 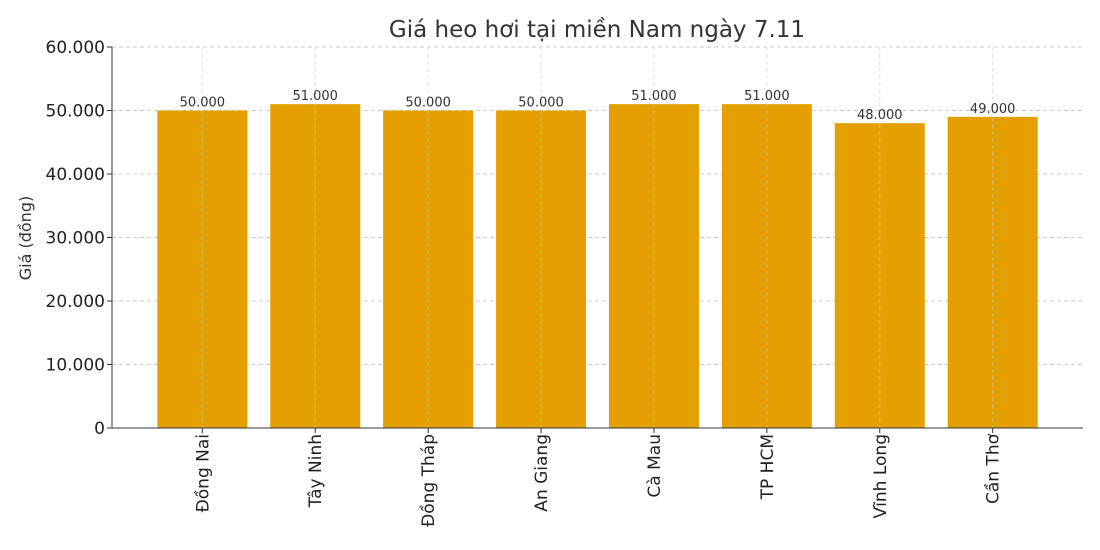 I want to click on y-tick-label: 10.000, so click(x=75, y=366).